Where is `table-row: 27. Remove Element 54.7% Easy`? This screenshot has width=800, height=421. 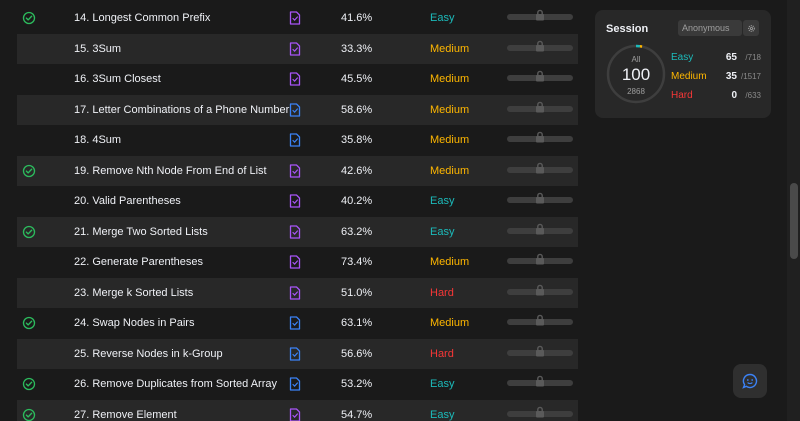
table-row: 27. Remove Element 54.7% Easy is located at coordinates (297, 410).